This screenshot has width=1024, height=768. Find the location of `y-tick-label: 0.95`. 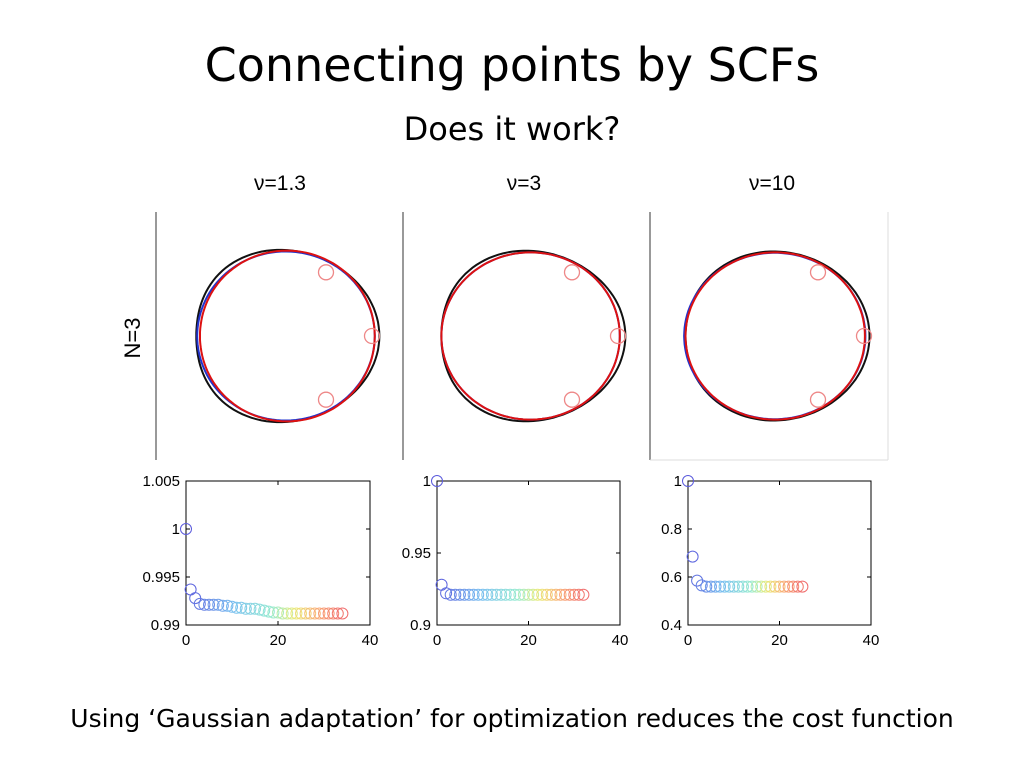

y-tick-label: 0.95 is located at coordinates (416, 553).